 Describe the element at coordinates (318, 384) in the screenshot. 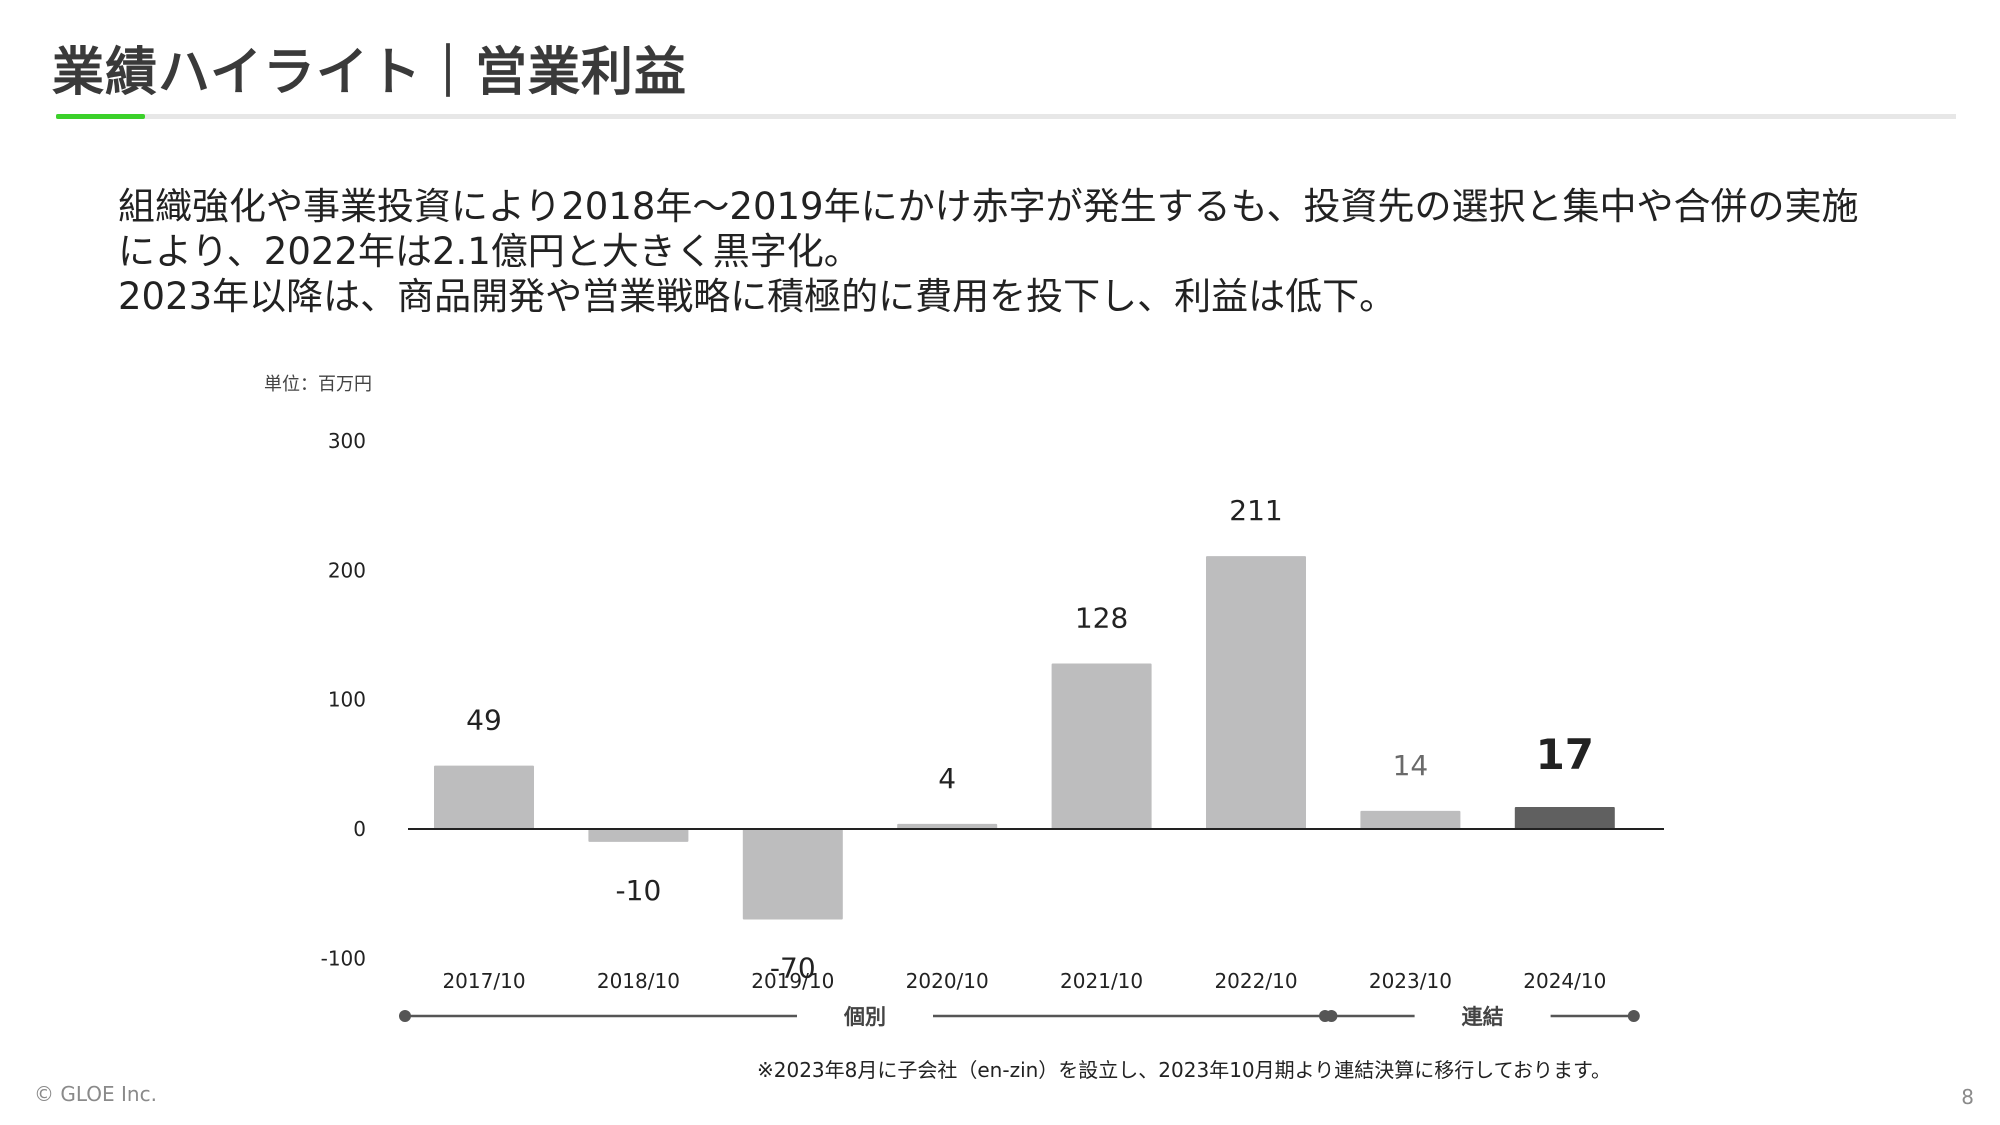

I see `unit-label: 単位：百万円` at that location.